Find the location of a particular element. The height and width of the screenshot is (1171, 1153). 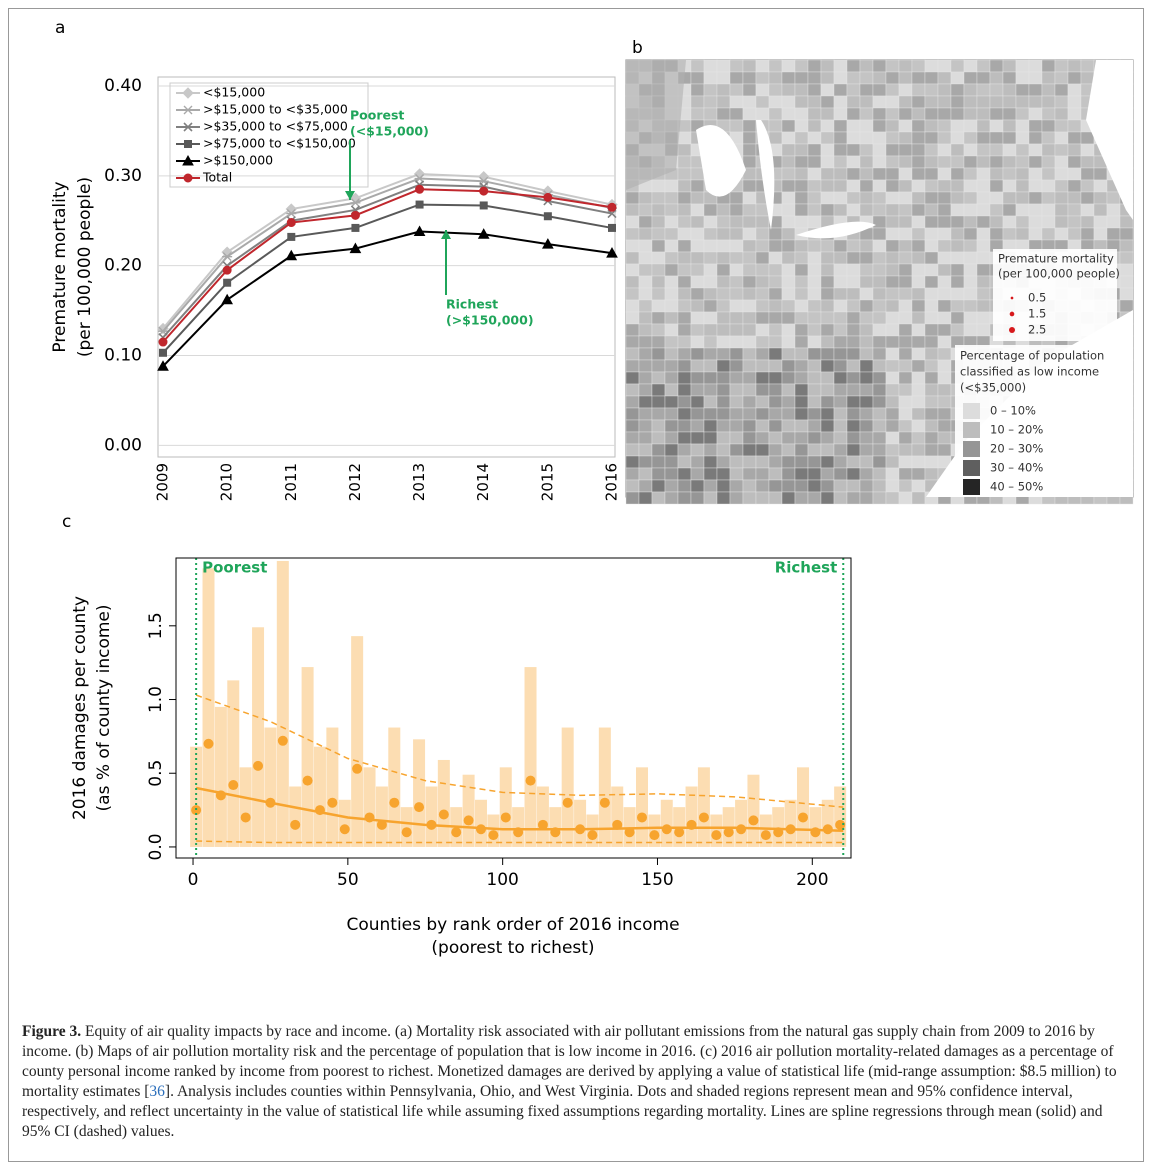

arrow-head is located at coordinates (446, 234).